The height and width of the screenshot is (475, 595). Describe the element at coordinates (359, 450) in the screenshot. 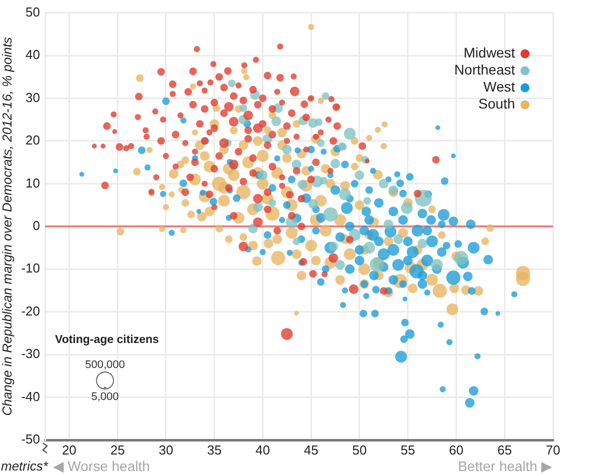

I see `x-tick-label: 50` at that location.